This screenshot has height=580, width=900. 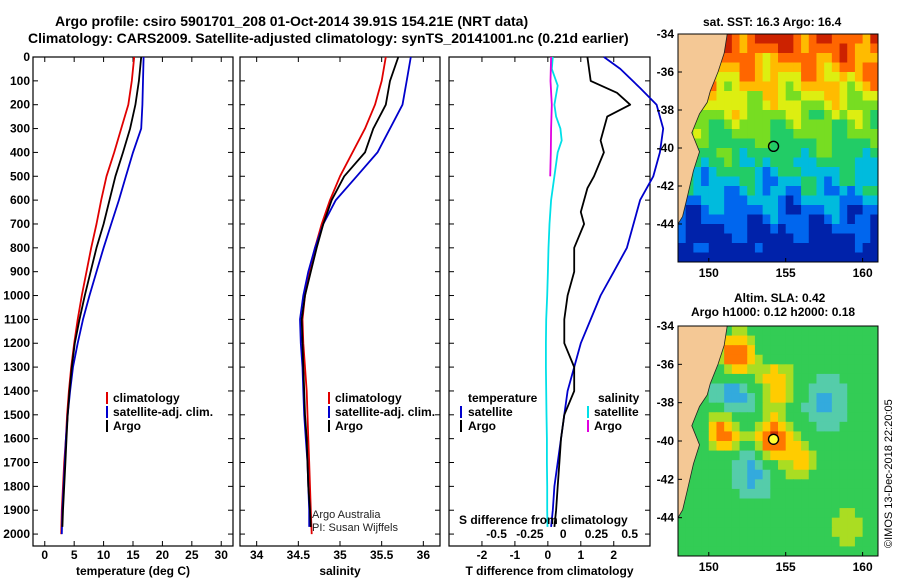 I want to click on credit-line2: PI: Susan Wijffels, so click(x=355, y=528).